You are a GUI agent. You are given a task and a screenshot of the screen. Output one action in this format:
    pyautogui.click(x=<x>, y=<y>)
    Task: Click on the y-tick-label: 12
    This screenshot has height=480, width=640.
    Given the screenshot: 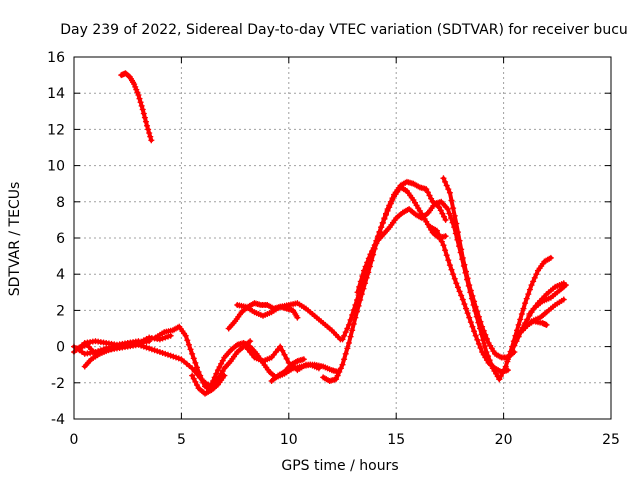 What is the action you would take?
    pyautogui.click(x=56, y=130)
    